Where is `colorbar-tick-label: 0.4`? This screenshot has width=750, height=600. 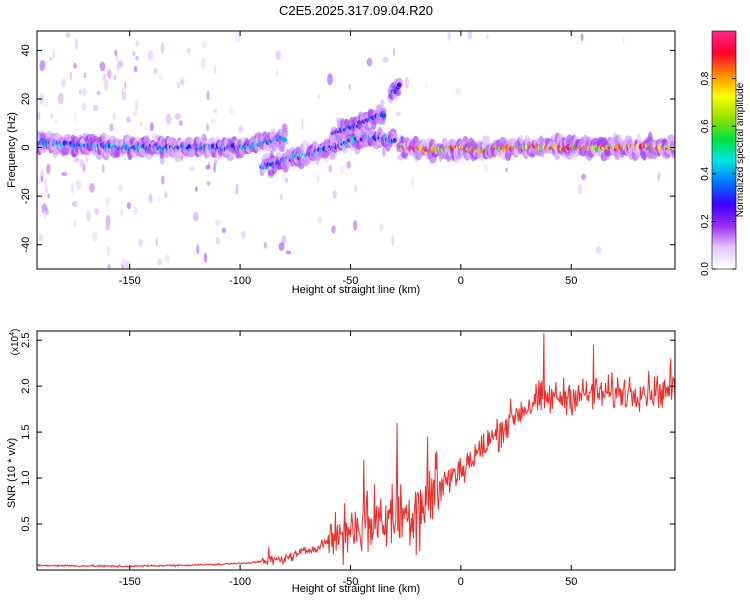
colorbar-tick-label: 0.4 is located at coordinates (705, 173).